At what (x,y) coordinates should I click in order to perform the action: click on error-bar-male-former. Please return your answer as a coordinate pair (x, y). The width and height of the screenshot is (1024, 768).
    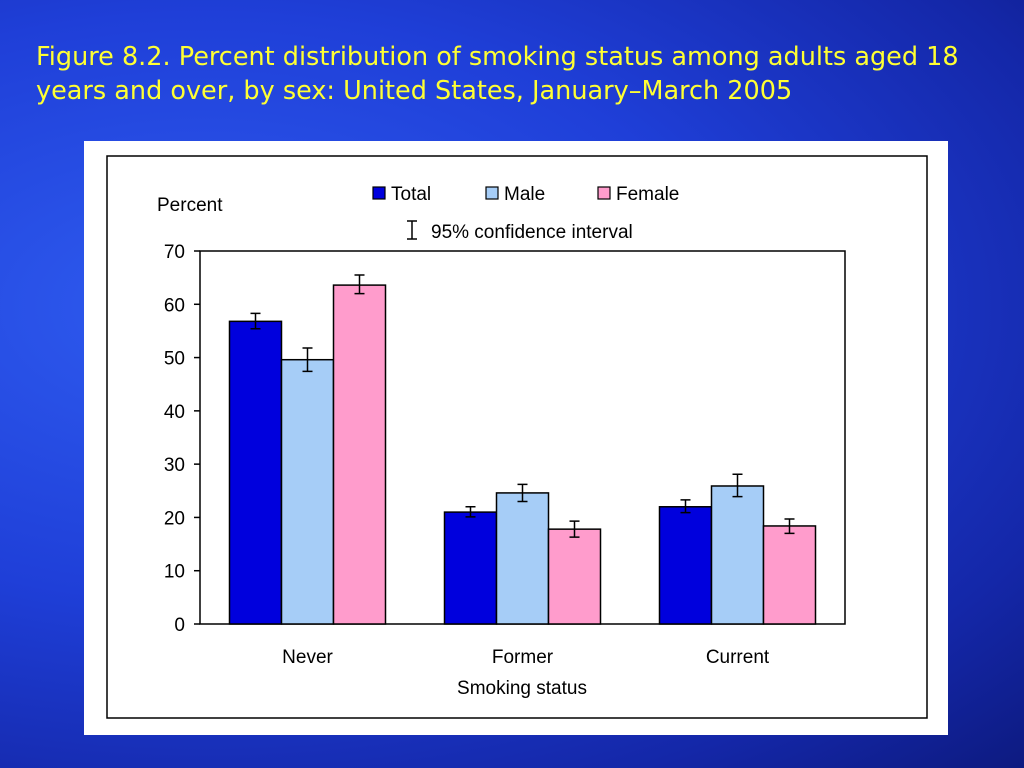
    Looking at the image, I should click on (522, 493).